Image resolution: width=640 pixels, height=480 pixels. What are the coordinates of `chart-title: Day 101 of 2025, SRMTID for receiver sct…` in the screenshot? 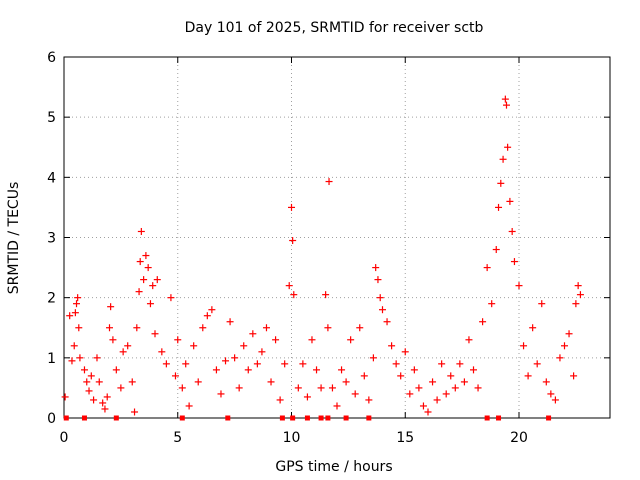 It's located at (334, 28).